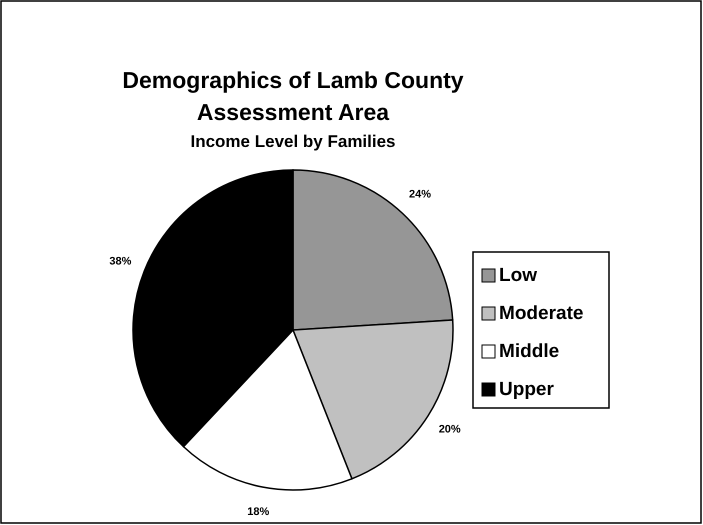 The width and height of the screenshot is (703, 525). What do you see at coordinates (293, 96) in the screenshot?
I see `chart-title: Demographics of Lamb County Assessment Area` at bounding box center [293, 96].